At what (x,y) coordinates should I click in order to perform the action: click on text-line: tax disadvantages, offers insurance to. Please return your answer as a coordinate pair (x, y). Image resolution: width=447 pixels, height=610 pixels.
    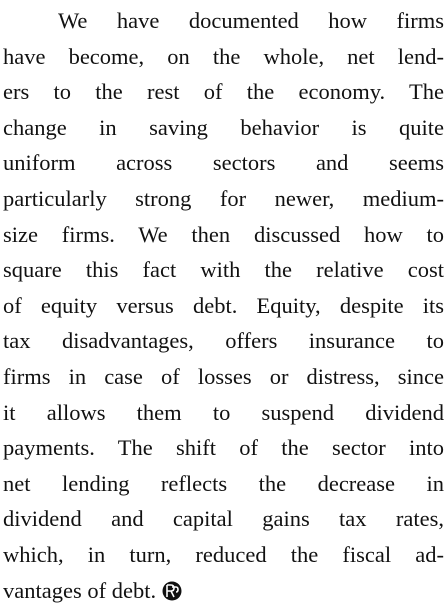
    Looking at the image, I should click on (223, 341).